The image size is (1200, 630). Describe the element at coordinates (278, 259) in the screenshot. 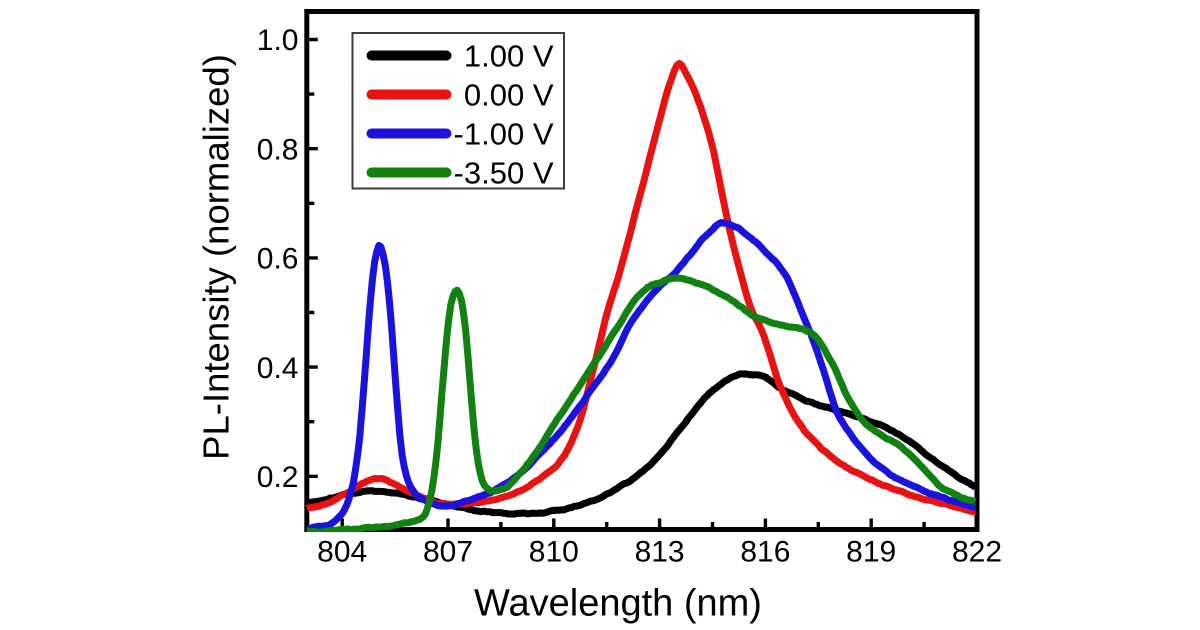

I see `svg-text: 0.6` at that location.